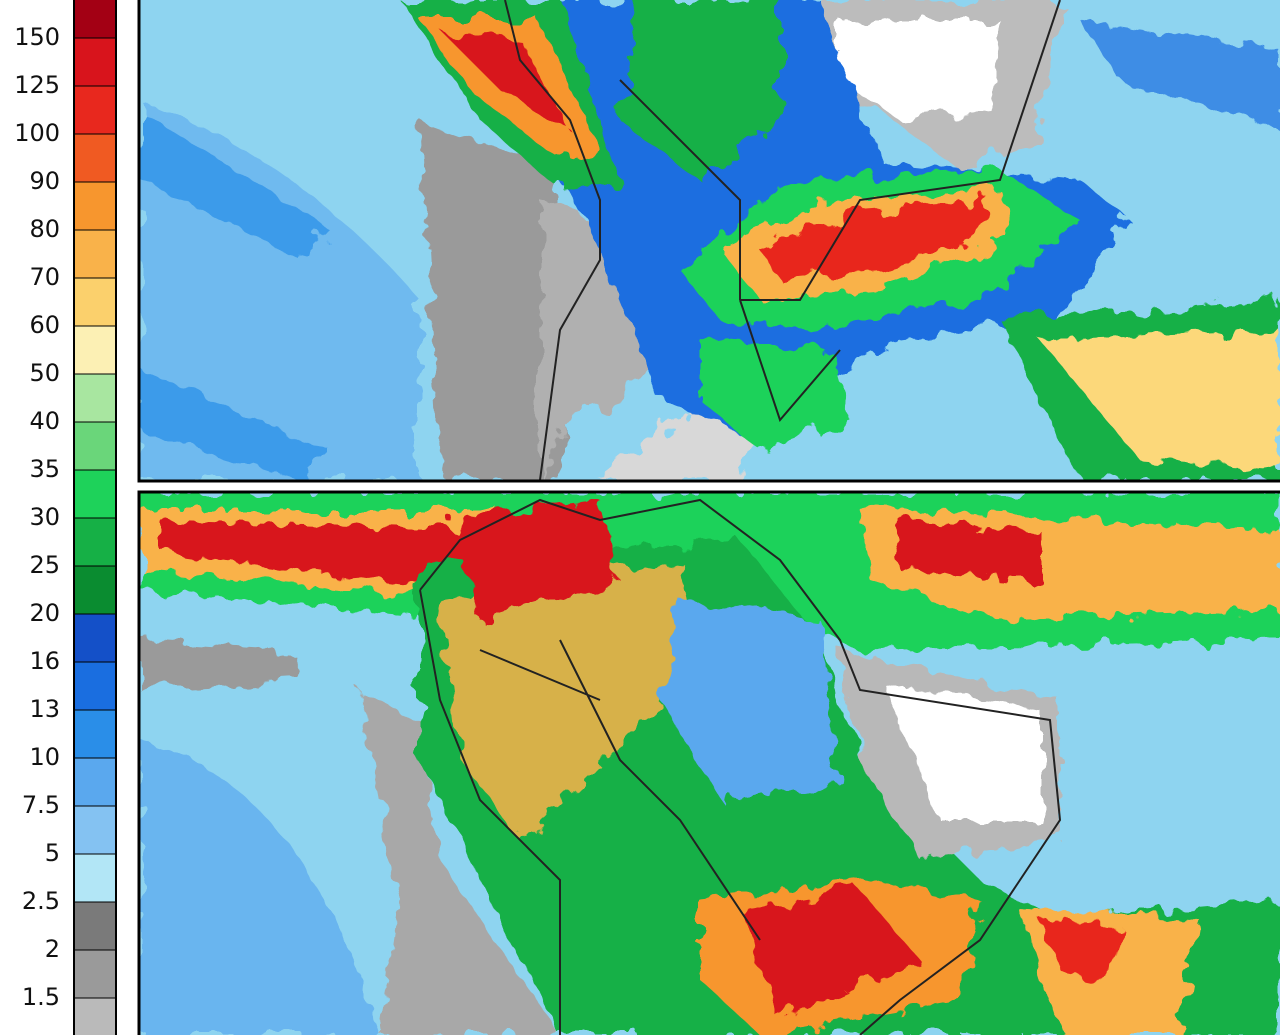  What do you see at coordinates (41, 901) in the screenshot?
I see `legend-tick-label: 2.5` at bounding box center [41, 901].